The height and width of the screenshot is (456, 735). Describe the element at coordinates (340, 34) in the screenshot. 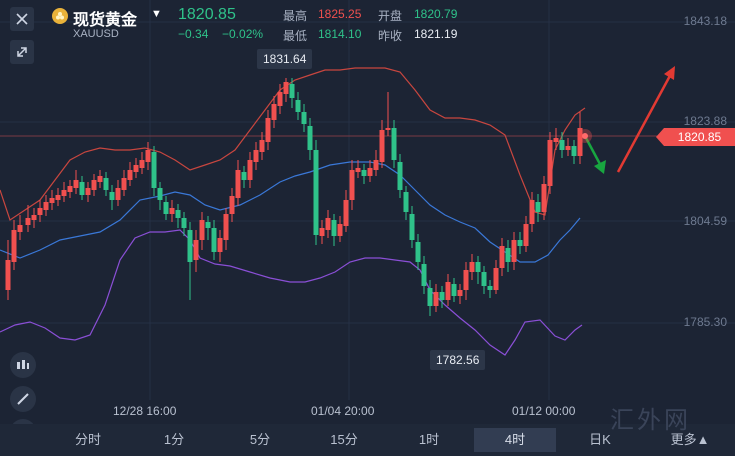

I see `stat-value-low: 1814.10` at that location.